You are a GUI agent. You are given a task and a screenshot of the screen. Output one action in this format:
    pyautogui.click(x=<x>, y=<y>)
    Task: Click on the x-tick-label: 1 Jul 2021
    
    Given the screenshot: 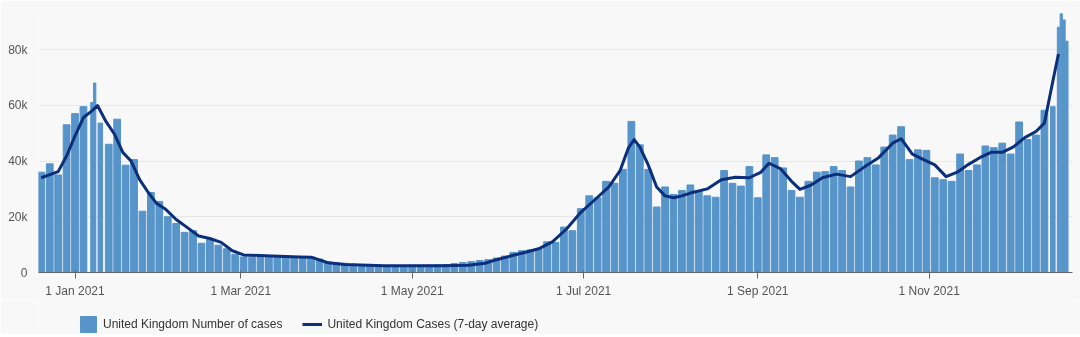 What is the action you would take?
    pyautogui.click(x=583, y=290)
    